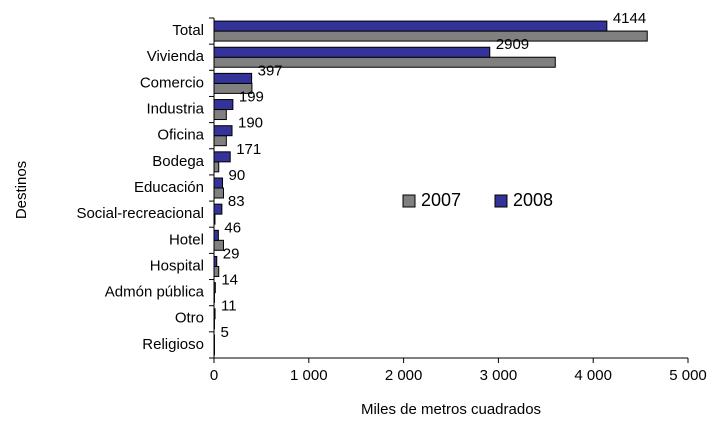 This screenshot has width=726, height=425. I want to click on x-tick-label: 1 000, so click(309, 375).